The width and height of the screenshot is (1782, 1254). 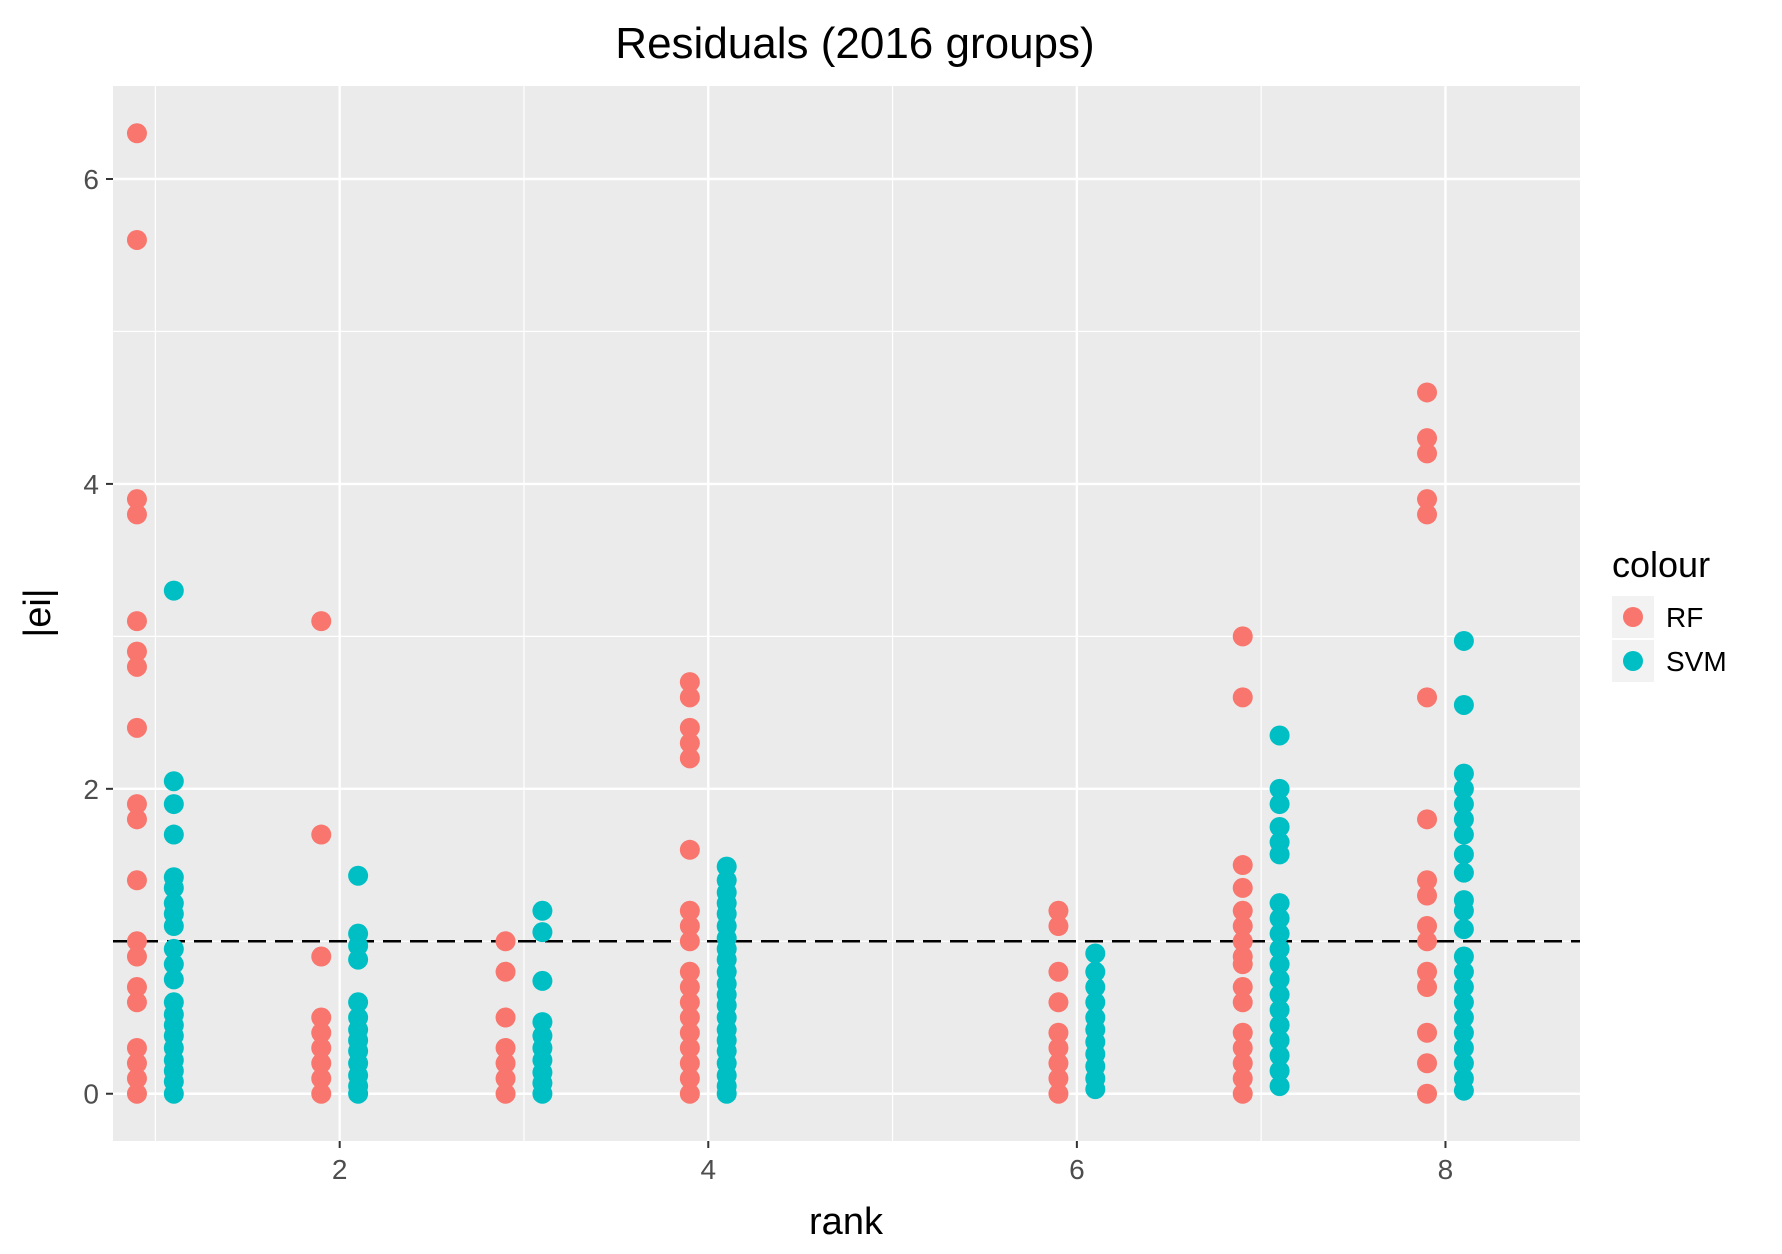 What do you see at coordinates (1633, 661) in the screenshot?
I see `legend-key-point` at bounding box center [1633, 661].